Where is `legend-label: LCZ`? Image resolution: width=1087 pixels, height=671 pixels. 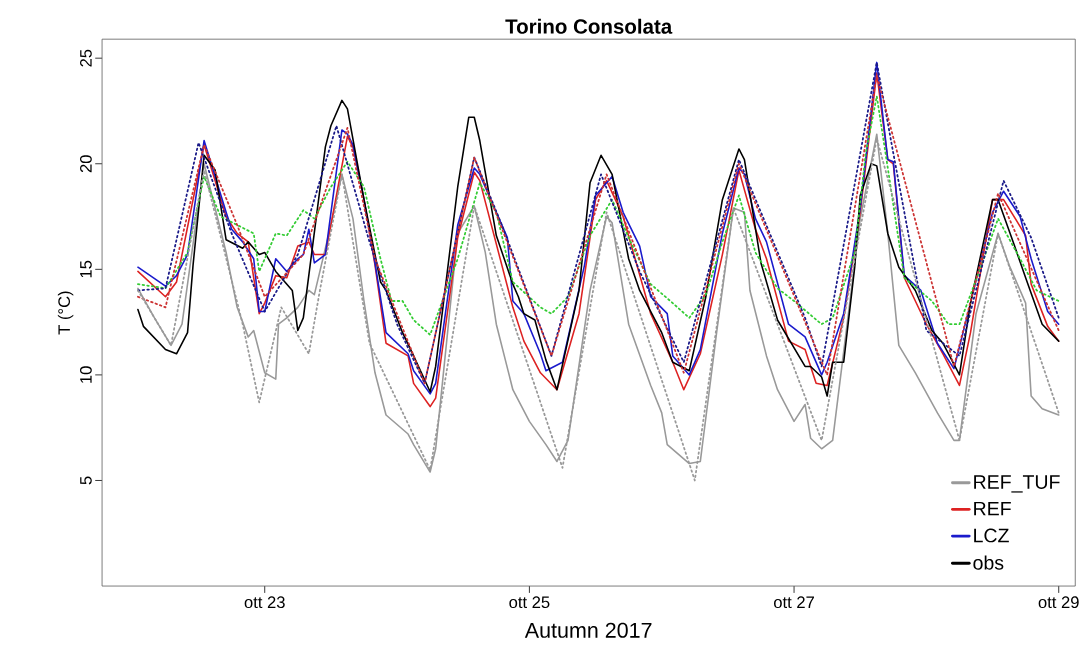 legend-label: LCZ is located at coordinates (991, 535).